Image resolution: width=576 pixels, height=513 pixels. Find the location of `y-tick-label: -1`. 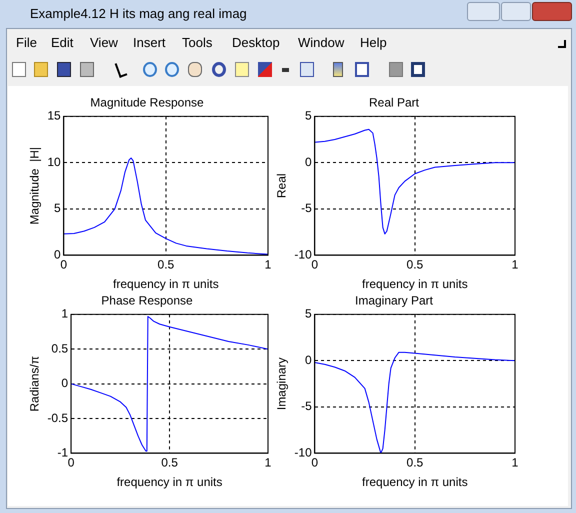

y-tick-label: -1 is located at coordinates (62, 453).